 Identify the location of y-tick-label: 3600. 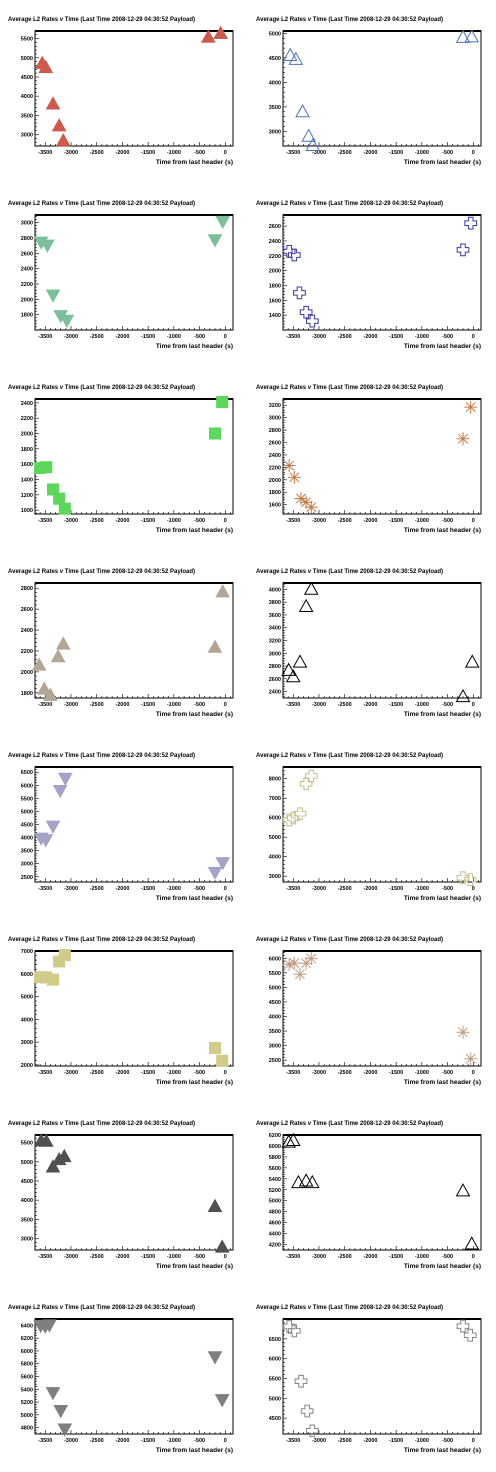
(275, 616).